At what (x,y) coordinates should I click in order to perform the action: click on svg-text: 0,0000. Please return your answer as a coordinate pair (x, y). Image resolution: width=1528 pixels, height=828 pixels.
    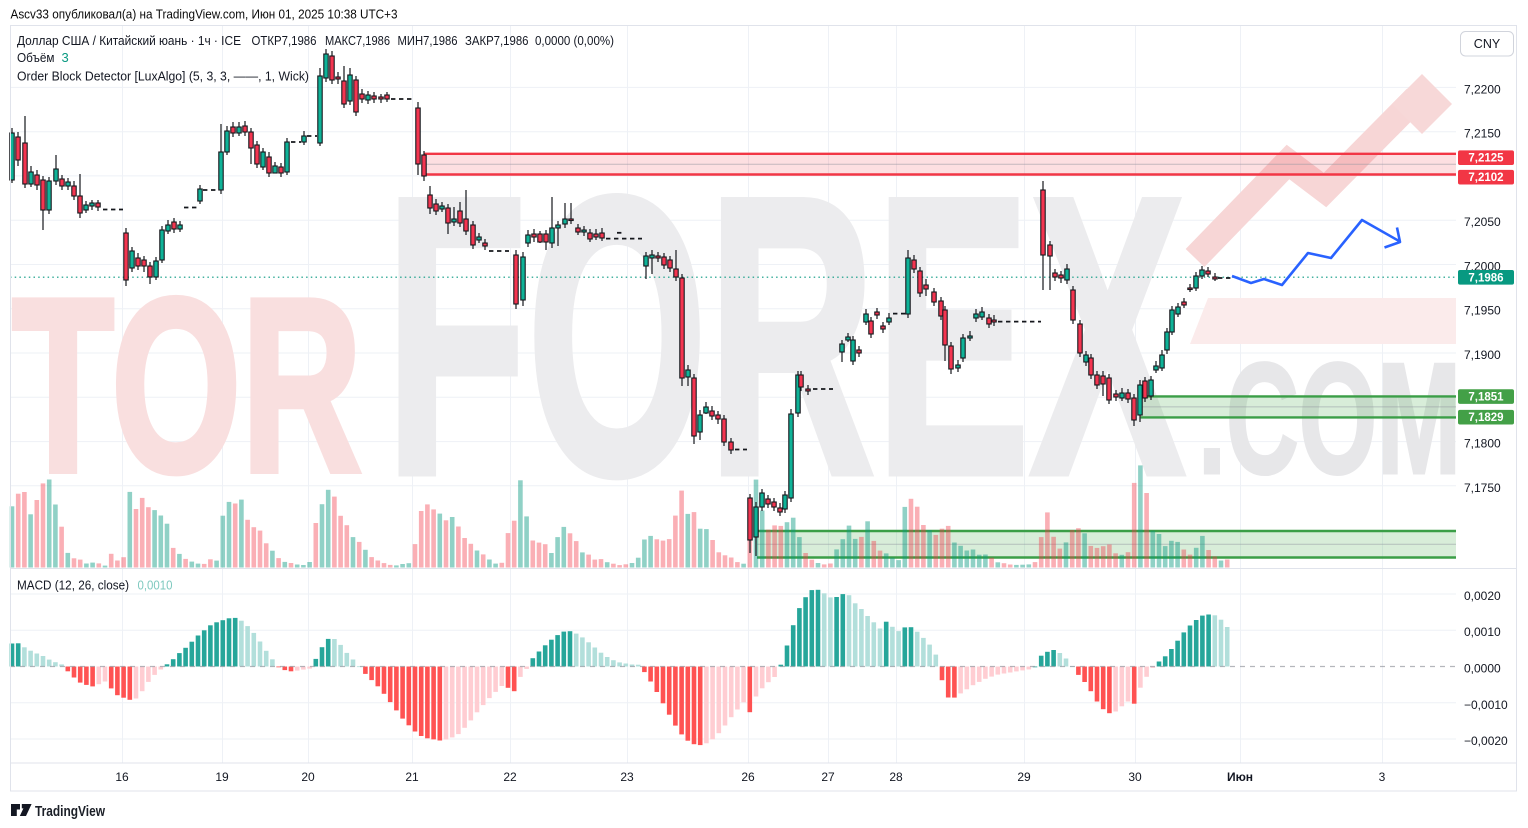
    Looking at the image, I should click on (1482, 669).